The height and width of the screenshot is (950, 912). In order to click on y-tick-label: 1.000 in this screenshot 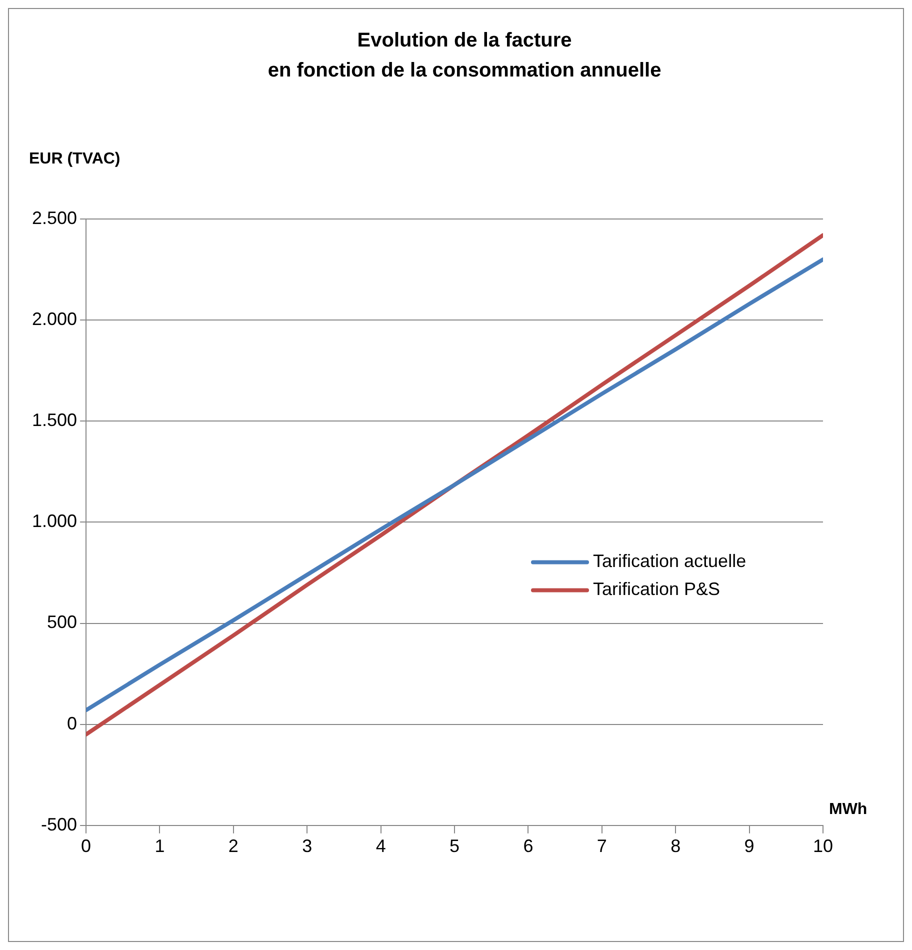, I will do `click(55, 521)`.